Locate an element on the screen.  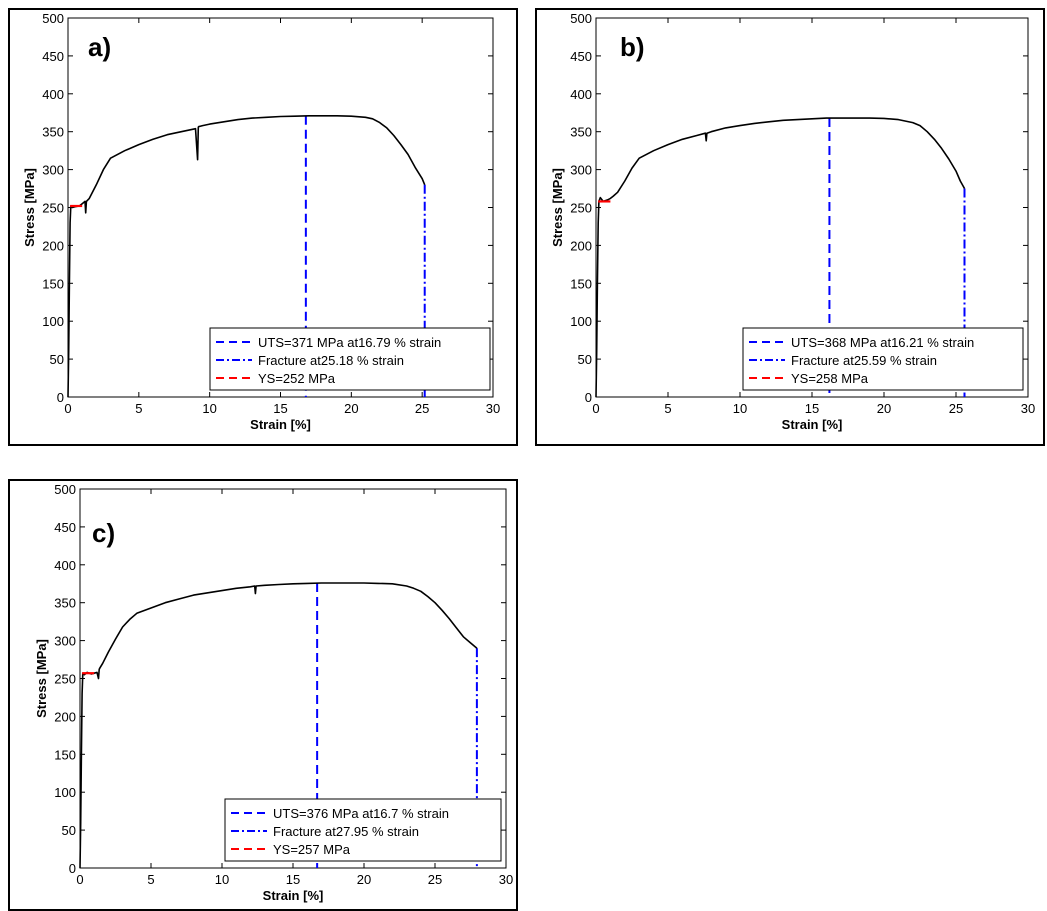
panel-label: a) is located at coordinates (99, 47).